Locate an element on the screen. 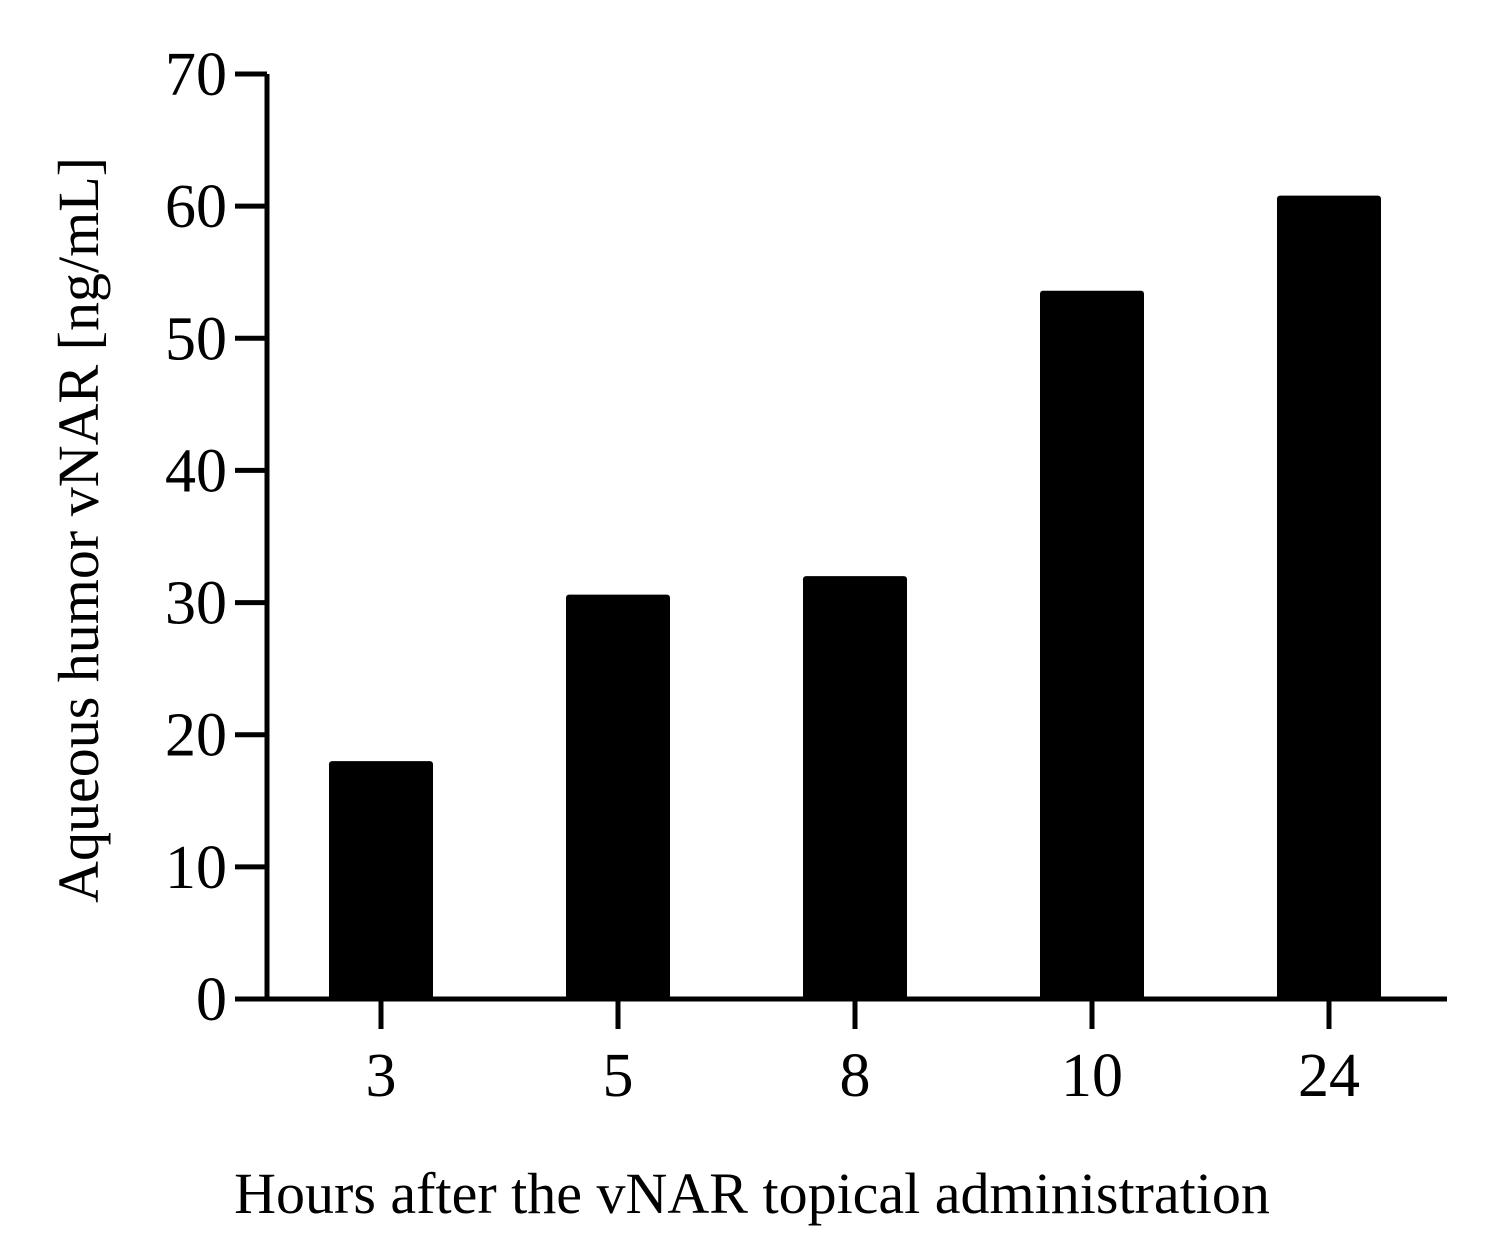 This screenshot has height=1248, width=1489. y-tick-label: 0 is located at coordinates (211, 1000).